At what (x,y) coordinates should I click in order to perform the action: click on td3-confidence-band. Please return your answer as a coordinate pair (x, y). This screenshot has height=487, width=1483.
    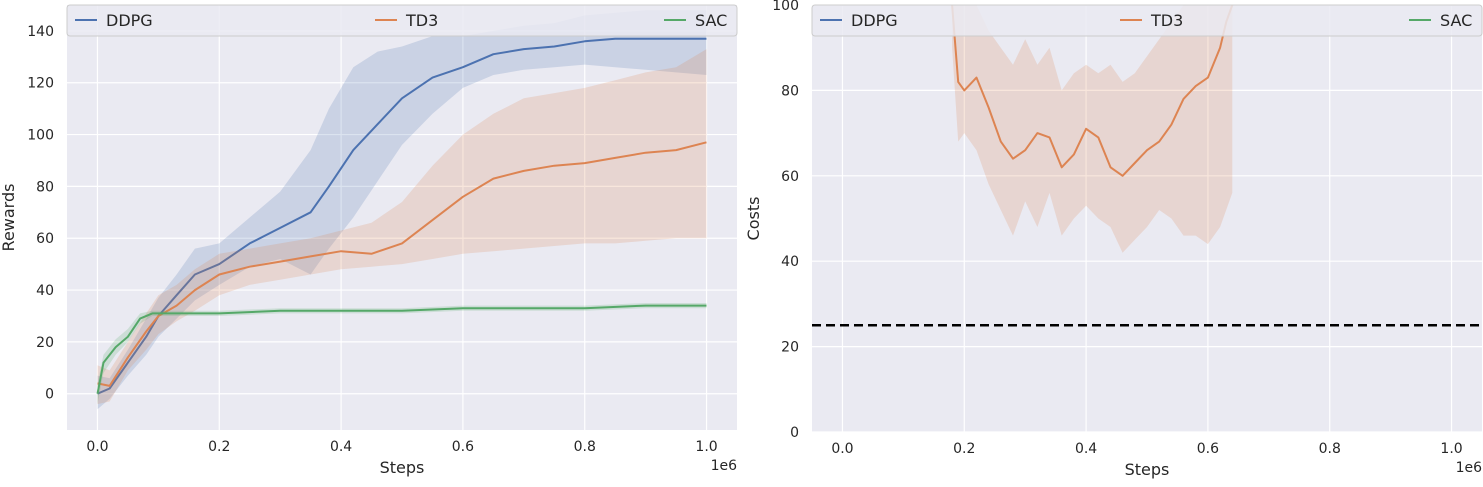
    Looking at the image, I should click on (1092, 129).